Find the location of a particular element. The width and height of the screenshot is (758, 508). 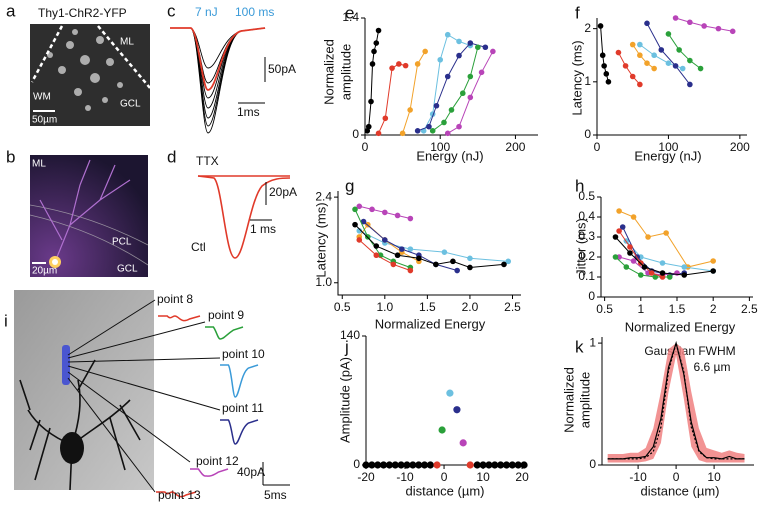

point-label: point 13 is located at coordinates (179, 495).